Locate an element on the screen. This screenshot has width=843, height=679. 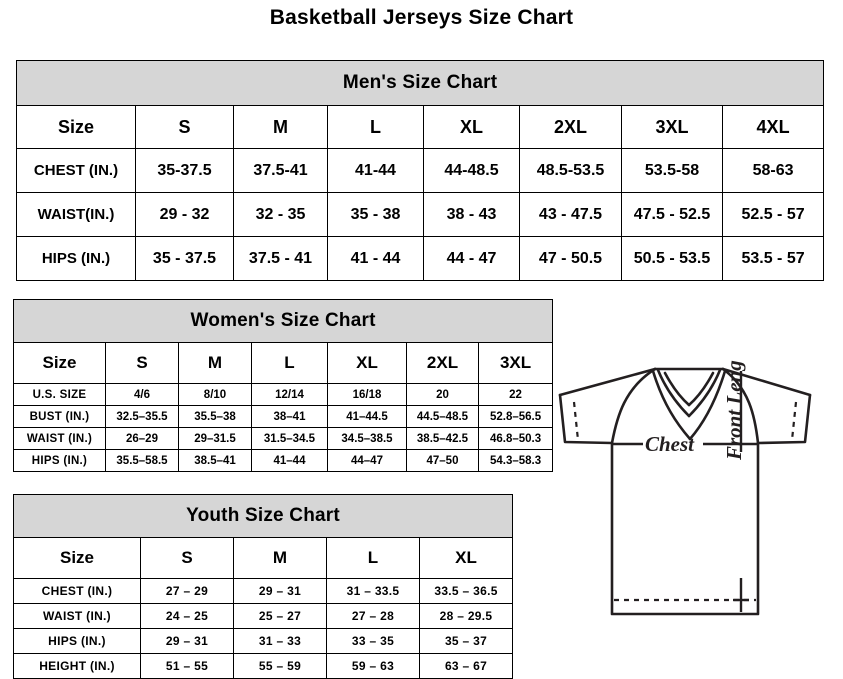
chest-label: Chest is located at coordinates (670, 444).